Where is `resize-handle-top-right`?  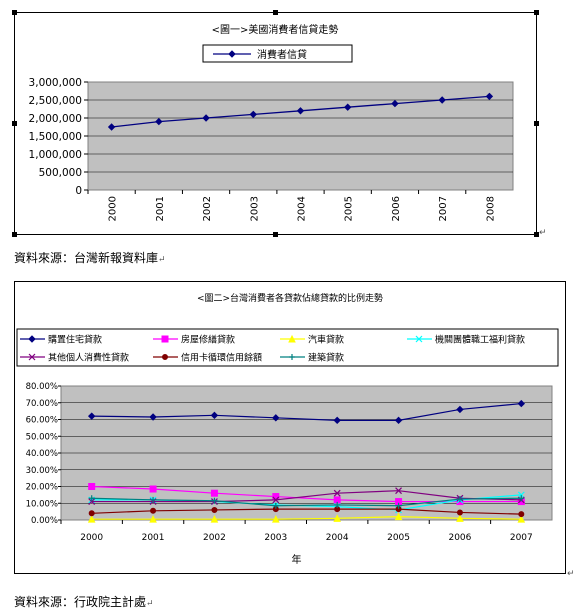
resize-handle-top-right is located at coordinates (536, 12).